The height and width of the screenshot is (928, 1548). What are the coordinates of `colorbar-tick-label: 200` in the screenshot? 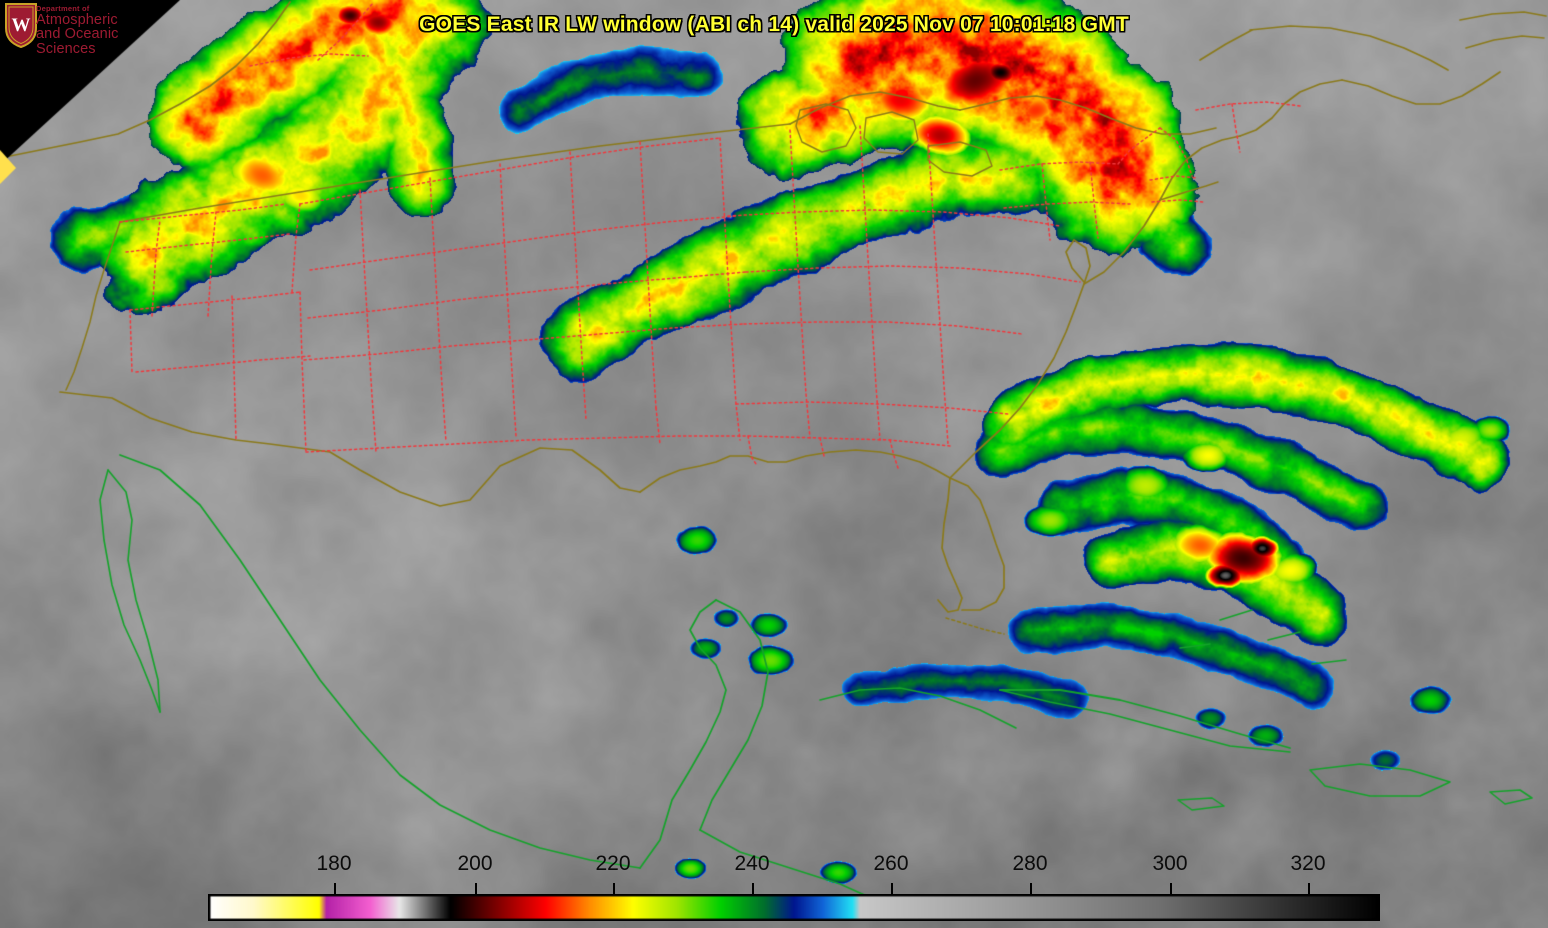 It's located at (475, 863).